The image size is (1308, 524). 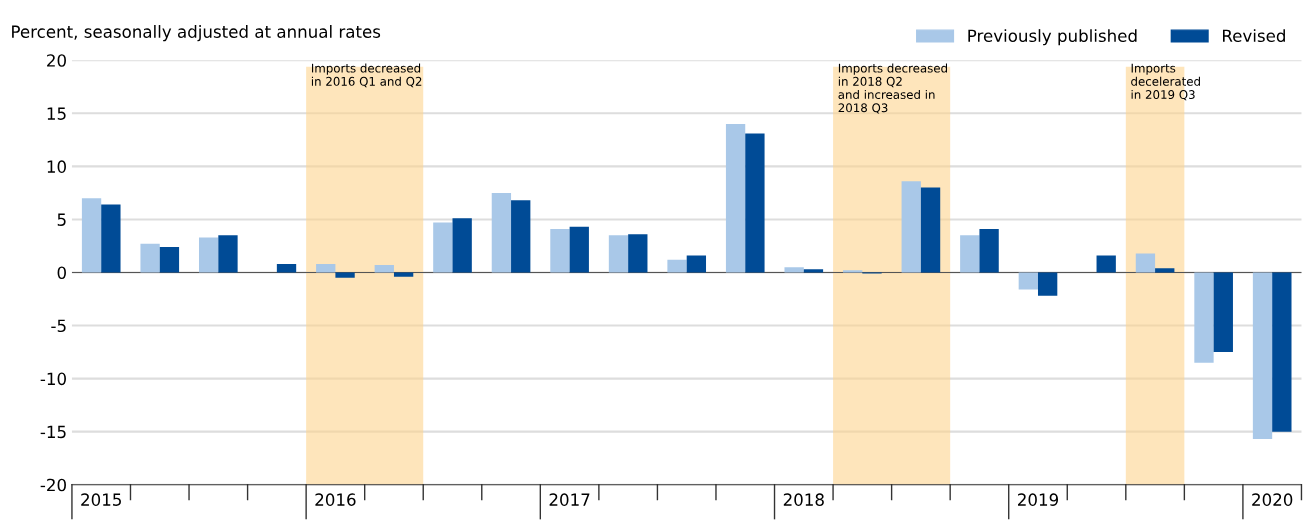 I want to click on x-tick-label: 2019, so click(x=1038, y=499).